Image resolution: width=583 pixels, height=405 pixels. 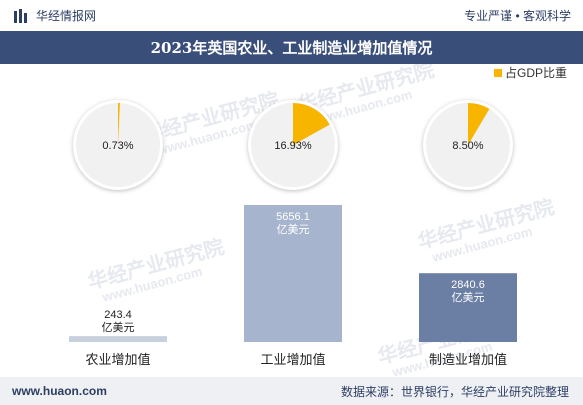 What do you see at coordinates (20, 15) in the screenshot?
I see `brand-logo-icon` at bounding box center [20, 15].